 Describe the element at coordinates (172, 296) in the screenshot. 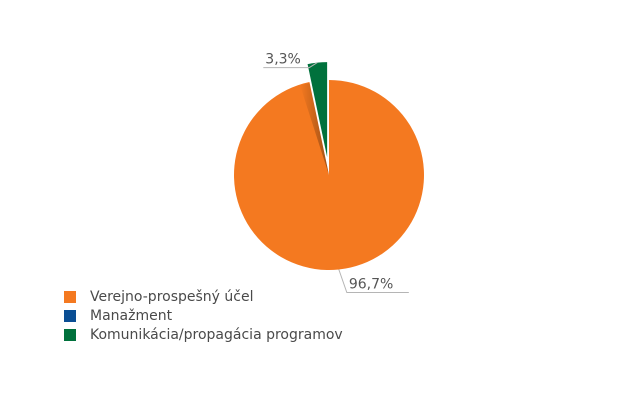

I see `legend-label: Verejno-prospešný účel` at that location.